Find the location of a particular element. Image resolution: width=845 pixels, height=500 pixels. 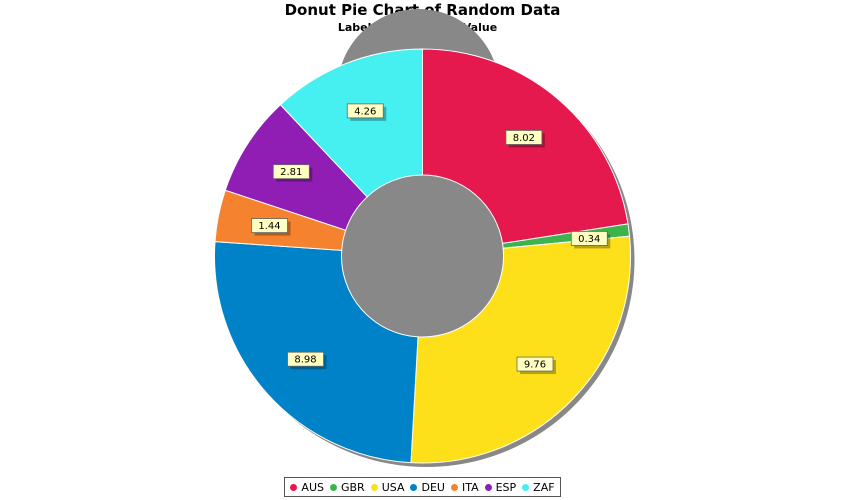

value-label-gbr: 0.34 is located at coordinates (590, 240).